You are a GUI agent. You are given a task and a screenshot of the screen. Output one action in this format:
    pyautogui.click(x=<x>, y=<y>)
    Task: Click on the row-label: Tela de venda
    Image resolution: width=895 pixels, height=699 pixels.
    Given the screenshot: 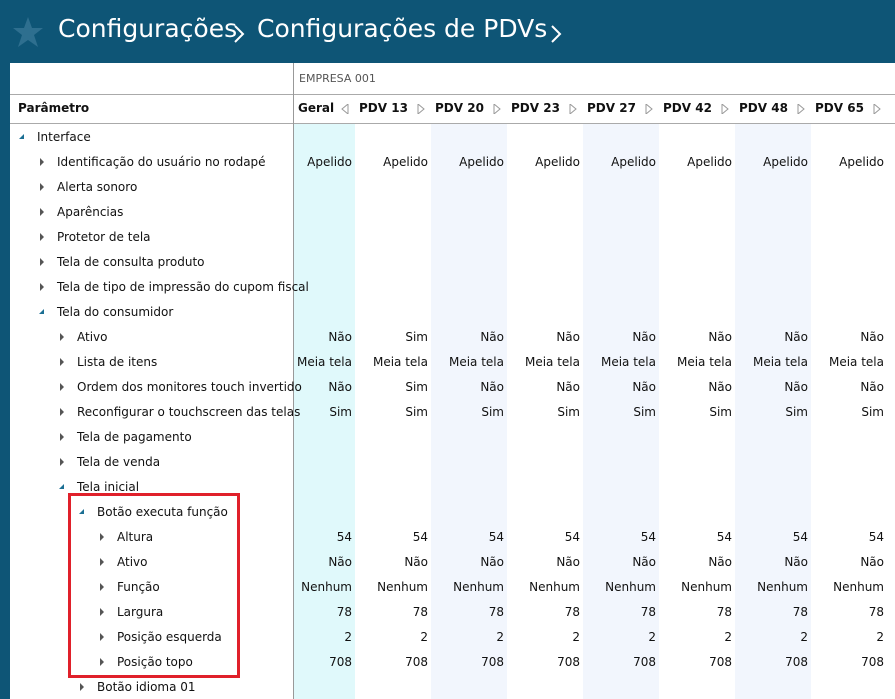 What is the action you would take?
    pyautogui.click(x=119, y=462)
    